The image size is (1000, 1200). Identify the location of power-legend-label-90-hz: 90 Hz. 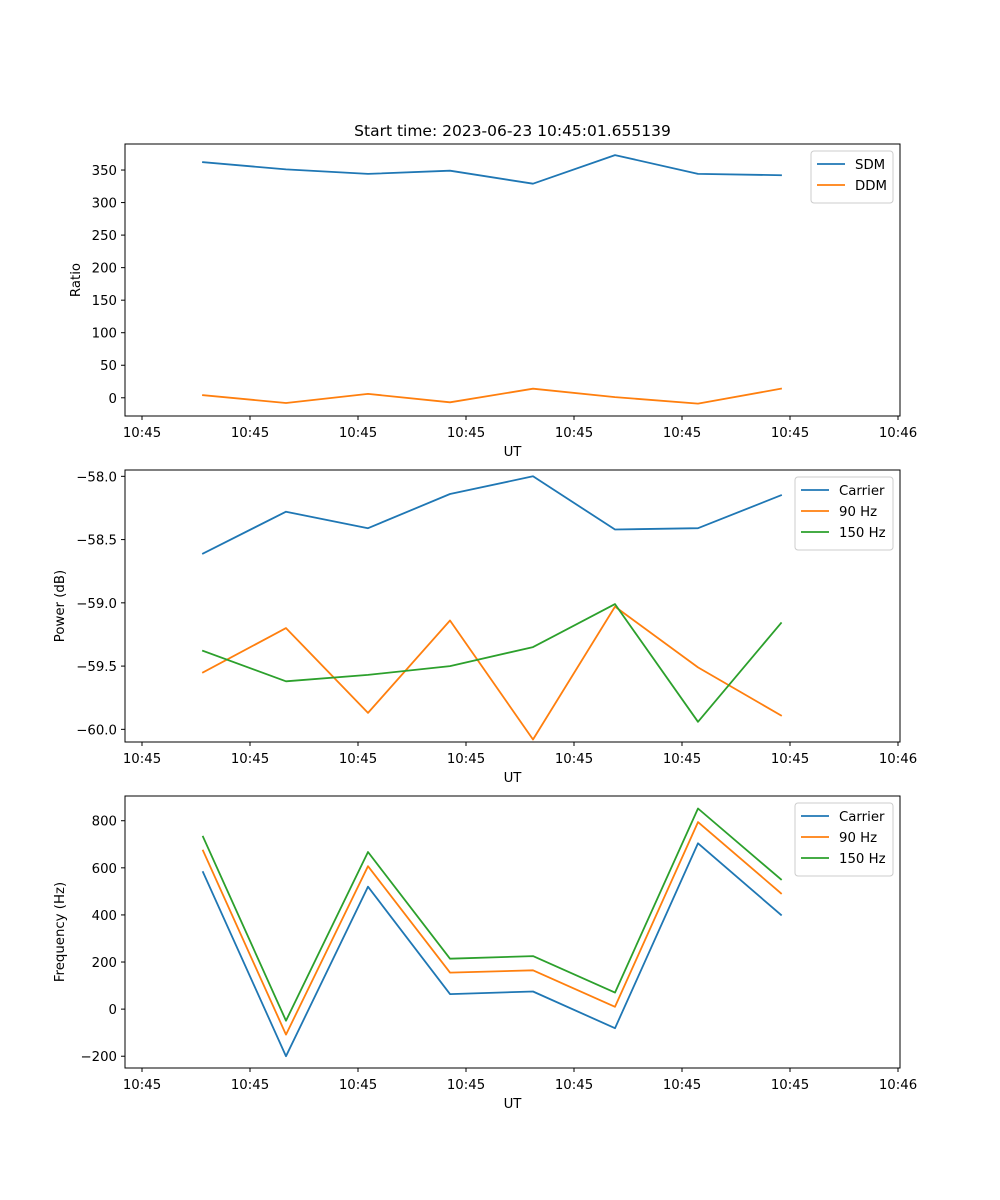
(858, 512).